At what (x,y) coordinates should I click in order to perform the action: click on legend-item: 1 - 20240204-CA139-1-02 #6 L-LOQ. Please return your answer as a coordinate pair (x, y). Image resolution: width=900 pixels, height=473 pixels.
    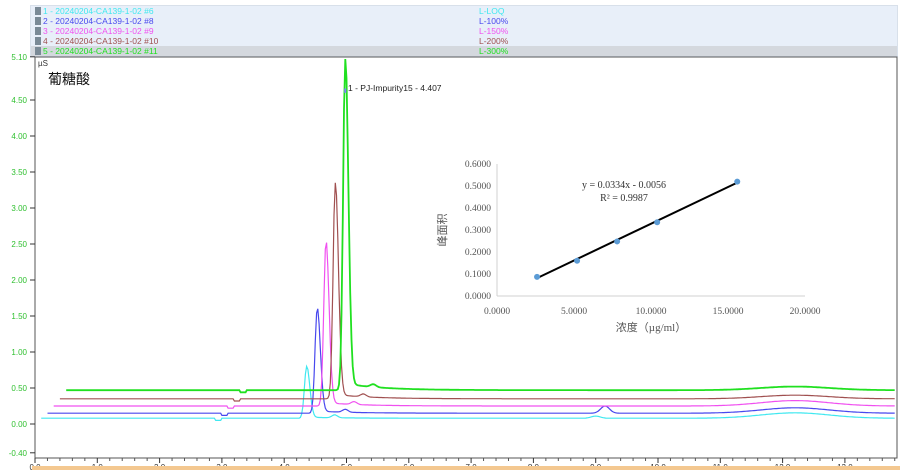
    Looking at the image, I should click on (464, 11).